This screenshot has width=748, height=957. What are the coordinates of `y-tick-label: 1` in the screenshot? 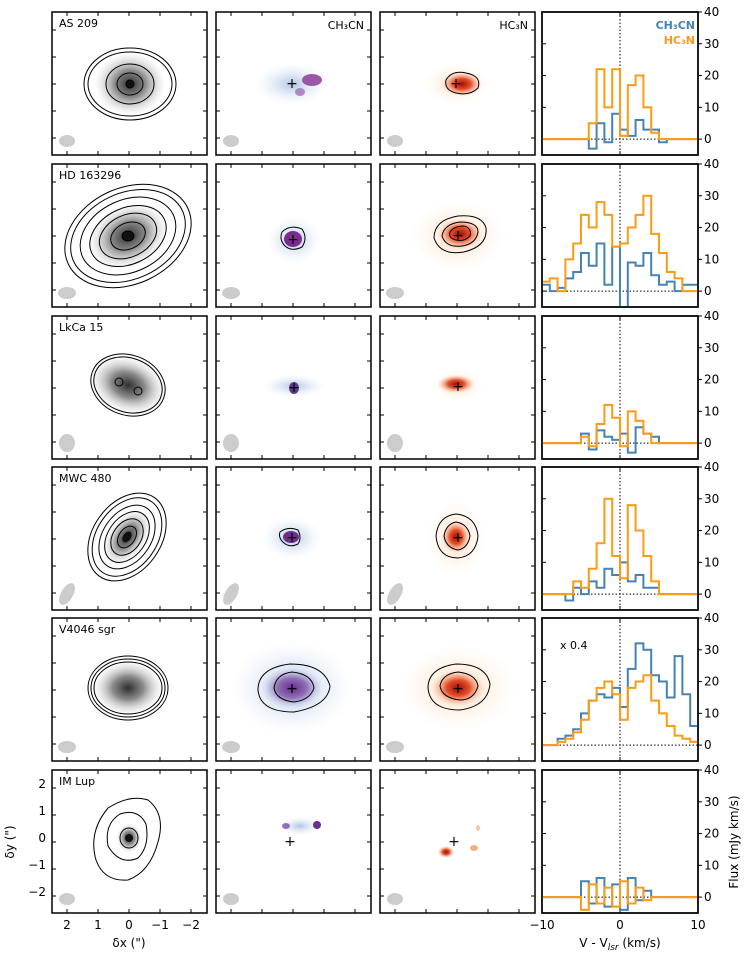 It's located at (42, 811).